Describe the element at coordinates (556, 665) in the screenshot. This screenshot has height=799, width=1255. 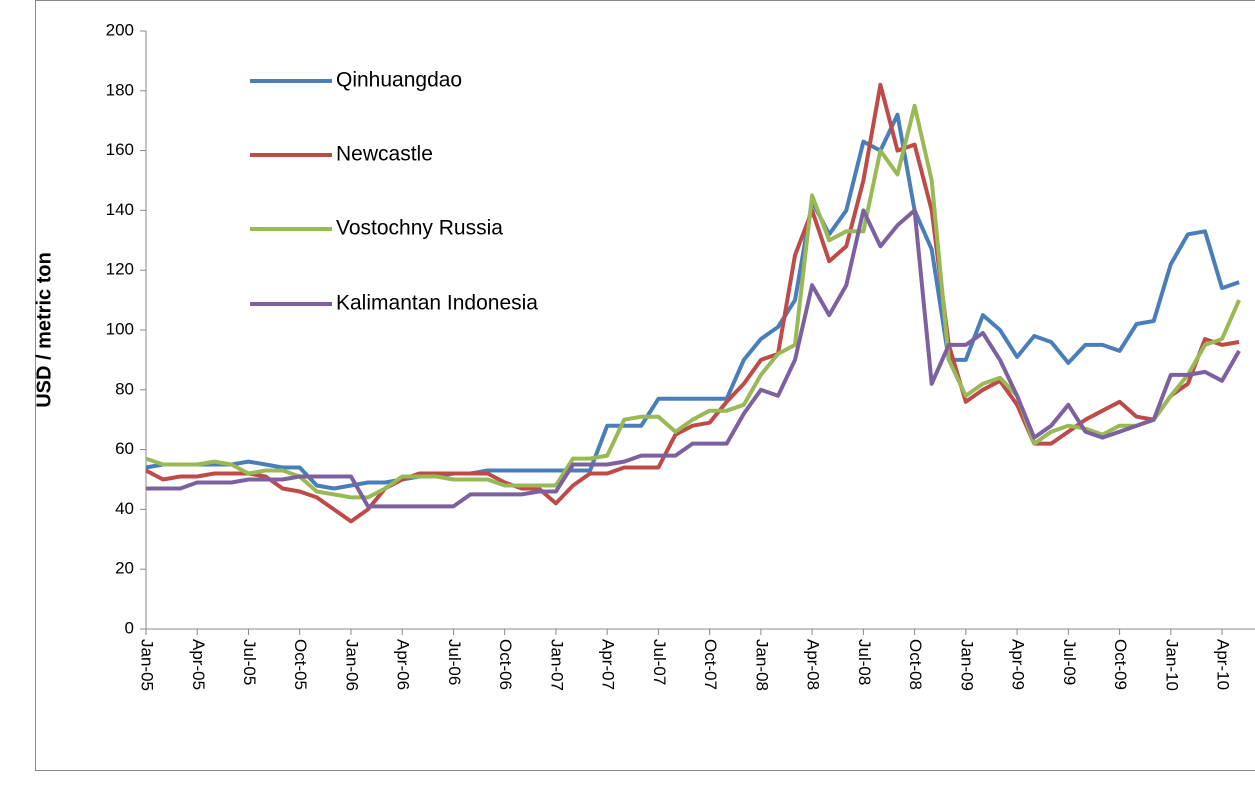
I see `x-tick-label: Jan-07` at that location.